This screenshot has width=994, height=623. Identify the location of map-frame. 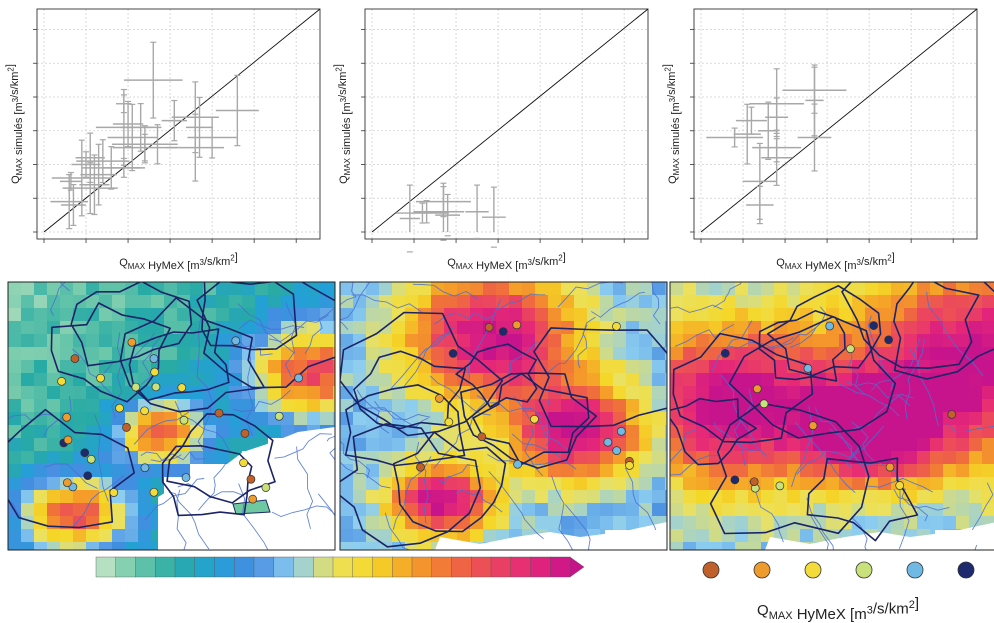
(171, 416).